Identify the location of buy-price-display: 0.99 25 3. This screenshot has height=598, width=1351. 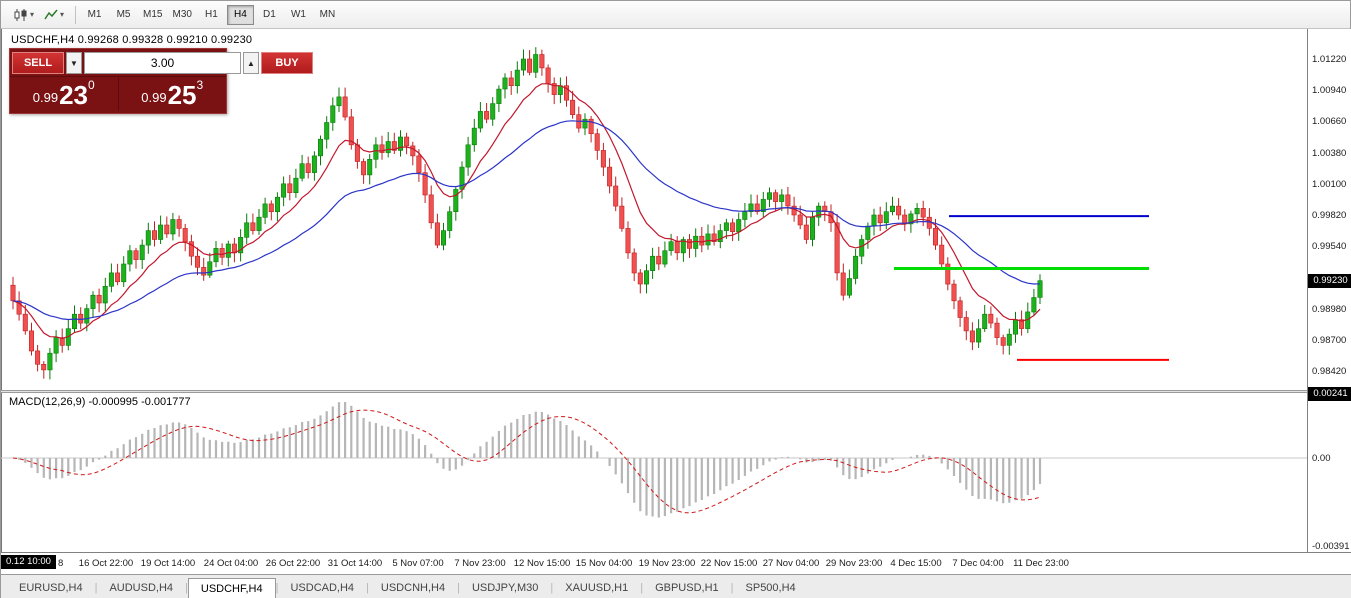
(173, 94).